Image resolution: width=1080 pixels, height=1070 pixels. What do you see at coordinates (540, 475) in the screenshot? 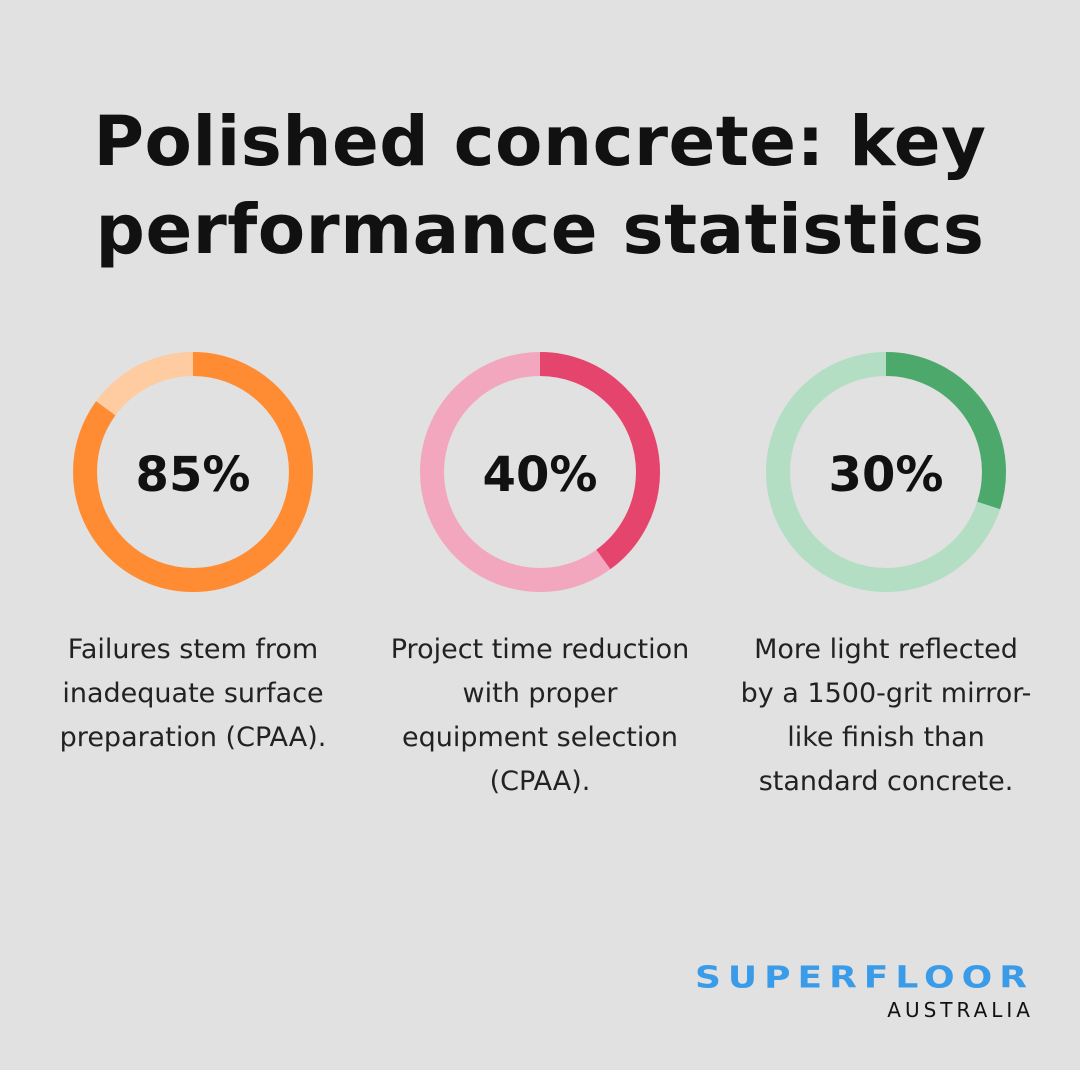
I see `stat-percent: 40%` at bounding box center [540, 475].